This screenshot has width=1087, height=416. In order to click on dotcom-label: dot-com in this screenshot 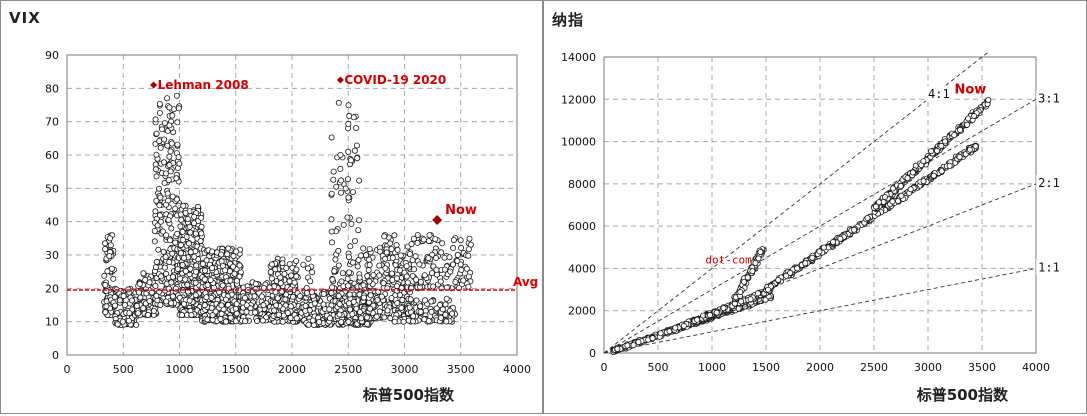, I will do `click(728, 259)`.